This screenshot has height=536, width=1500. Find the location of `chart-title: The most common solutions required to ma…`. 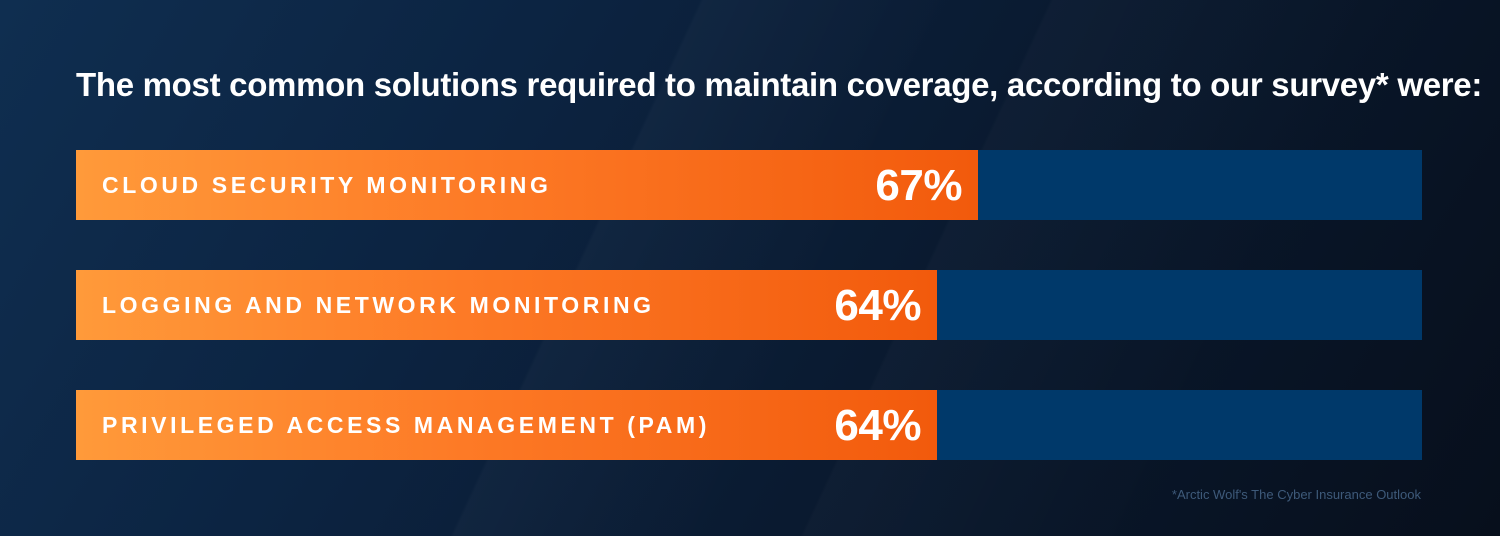

chart-title: The most common solutions required to ma… is located at coordinates (779, 84).